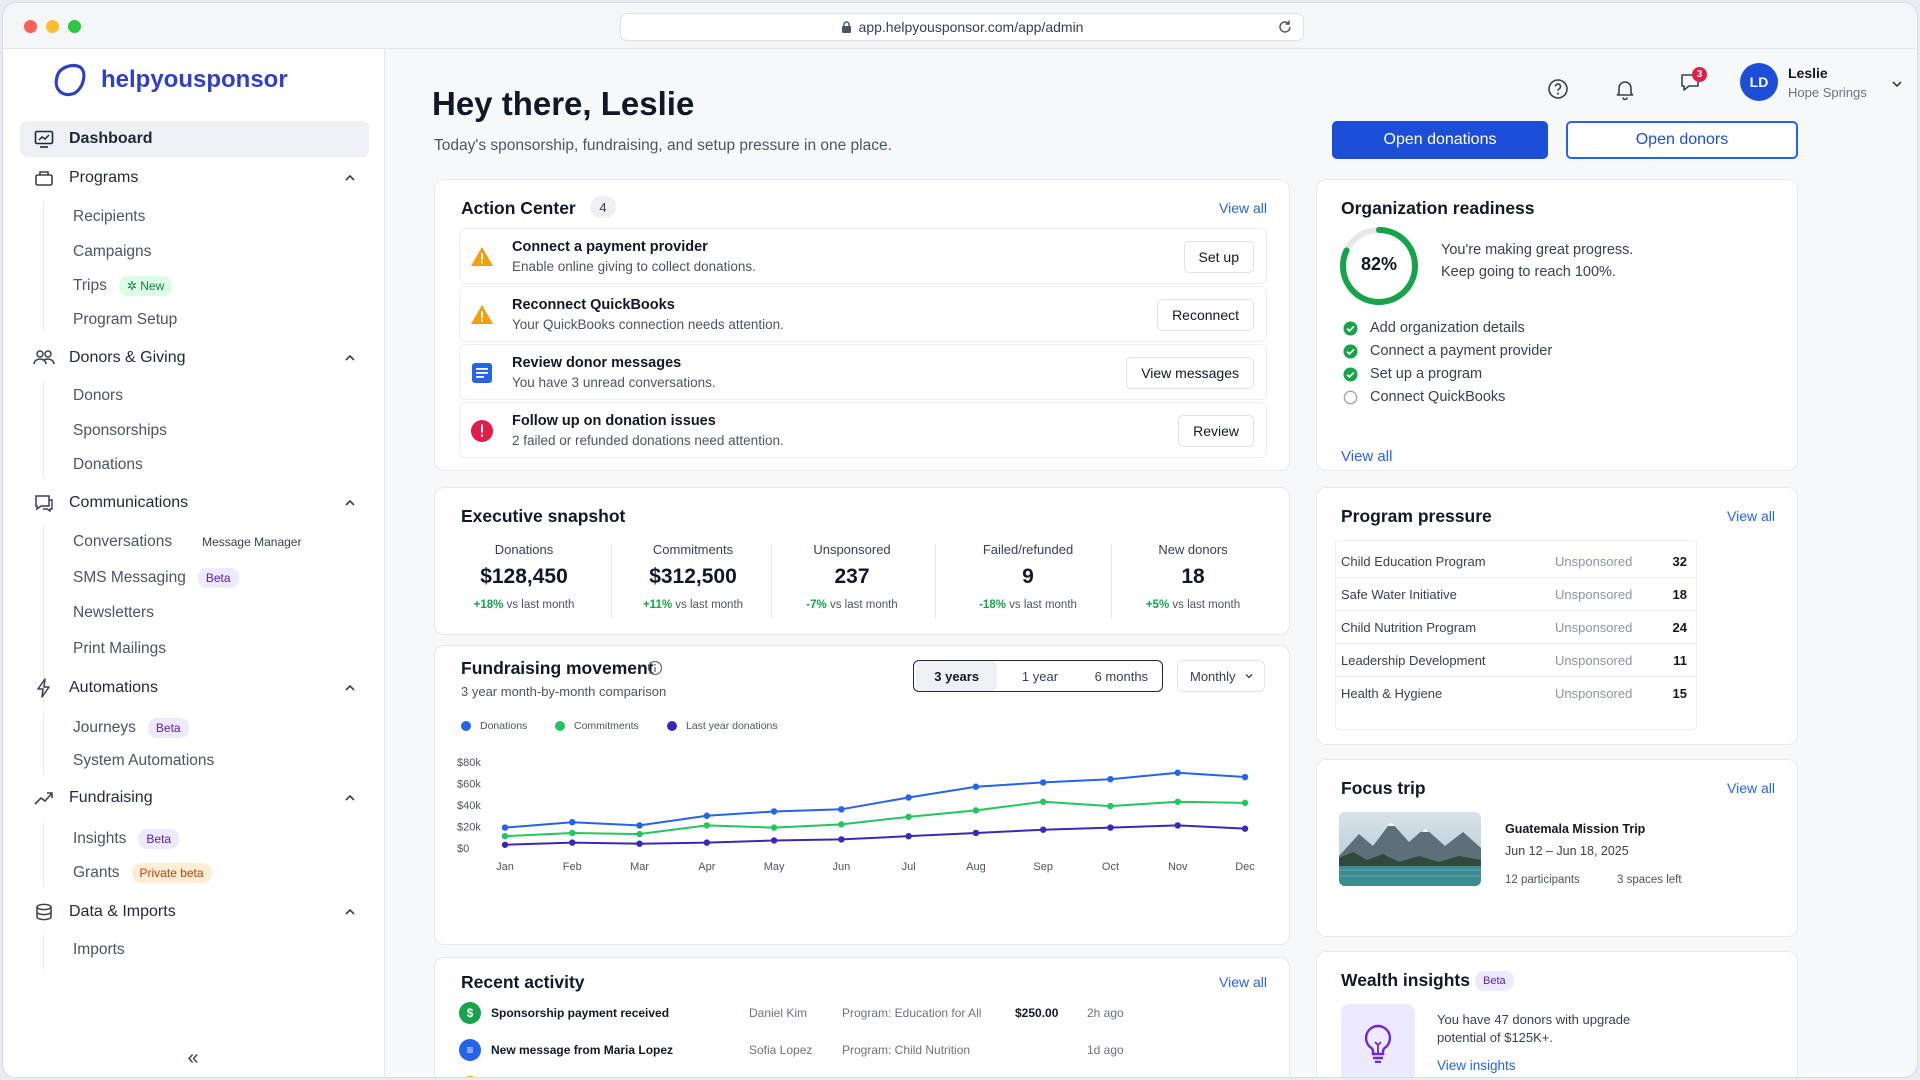  I want to click on open-donations-button: Open donations, so click(1440, 140).